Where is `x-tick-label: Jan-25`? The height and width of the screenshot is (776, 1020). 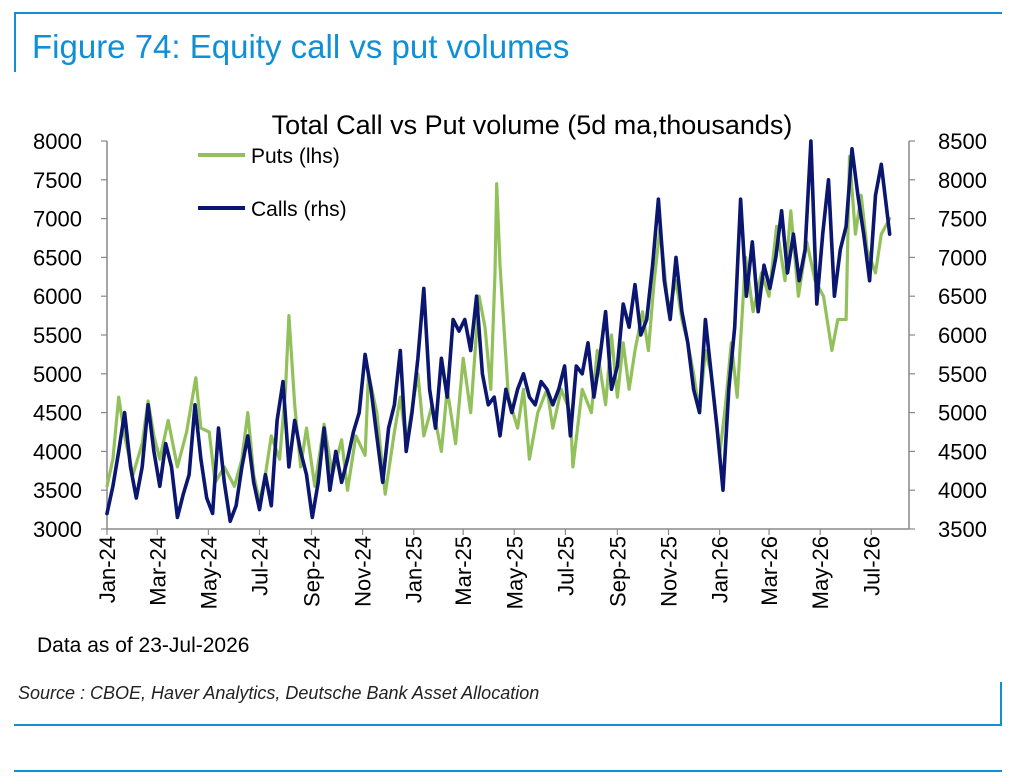 x-tick-label: Jan-25 is located at coordinates (414, 569).